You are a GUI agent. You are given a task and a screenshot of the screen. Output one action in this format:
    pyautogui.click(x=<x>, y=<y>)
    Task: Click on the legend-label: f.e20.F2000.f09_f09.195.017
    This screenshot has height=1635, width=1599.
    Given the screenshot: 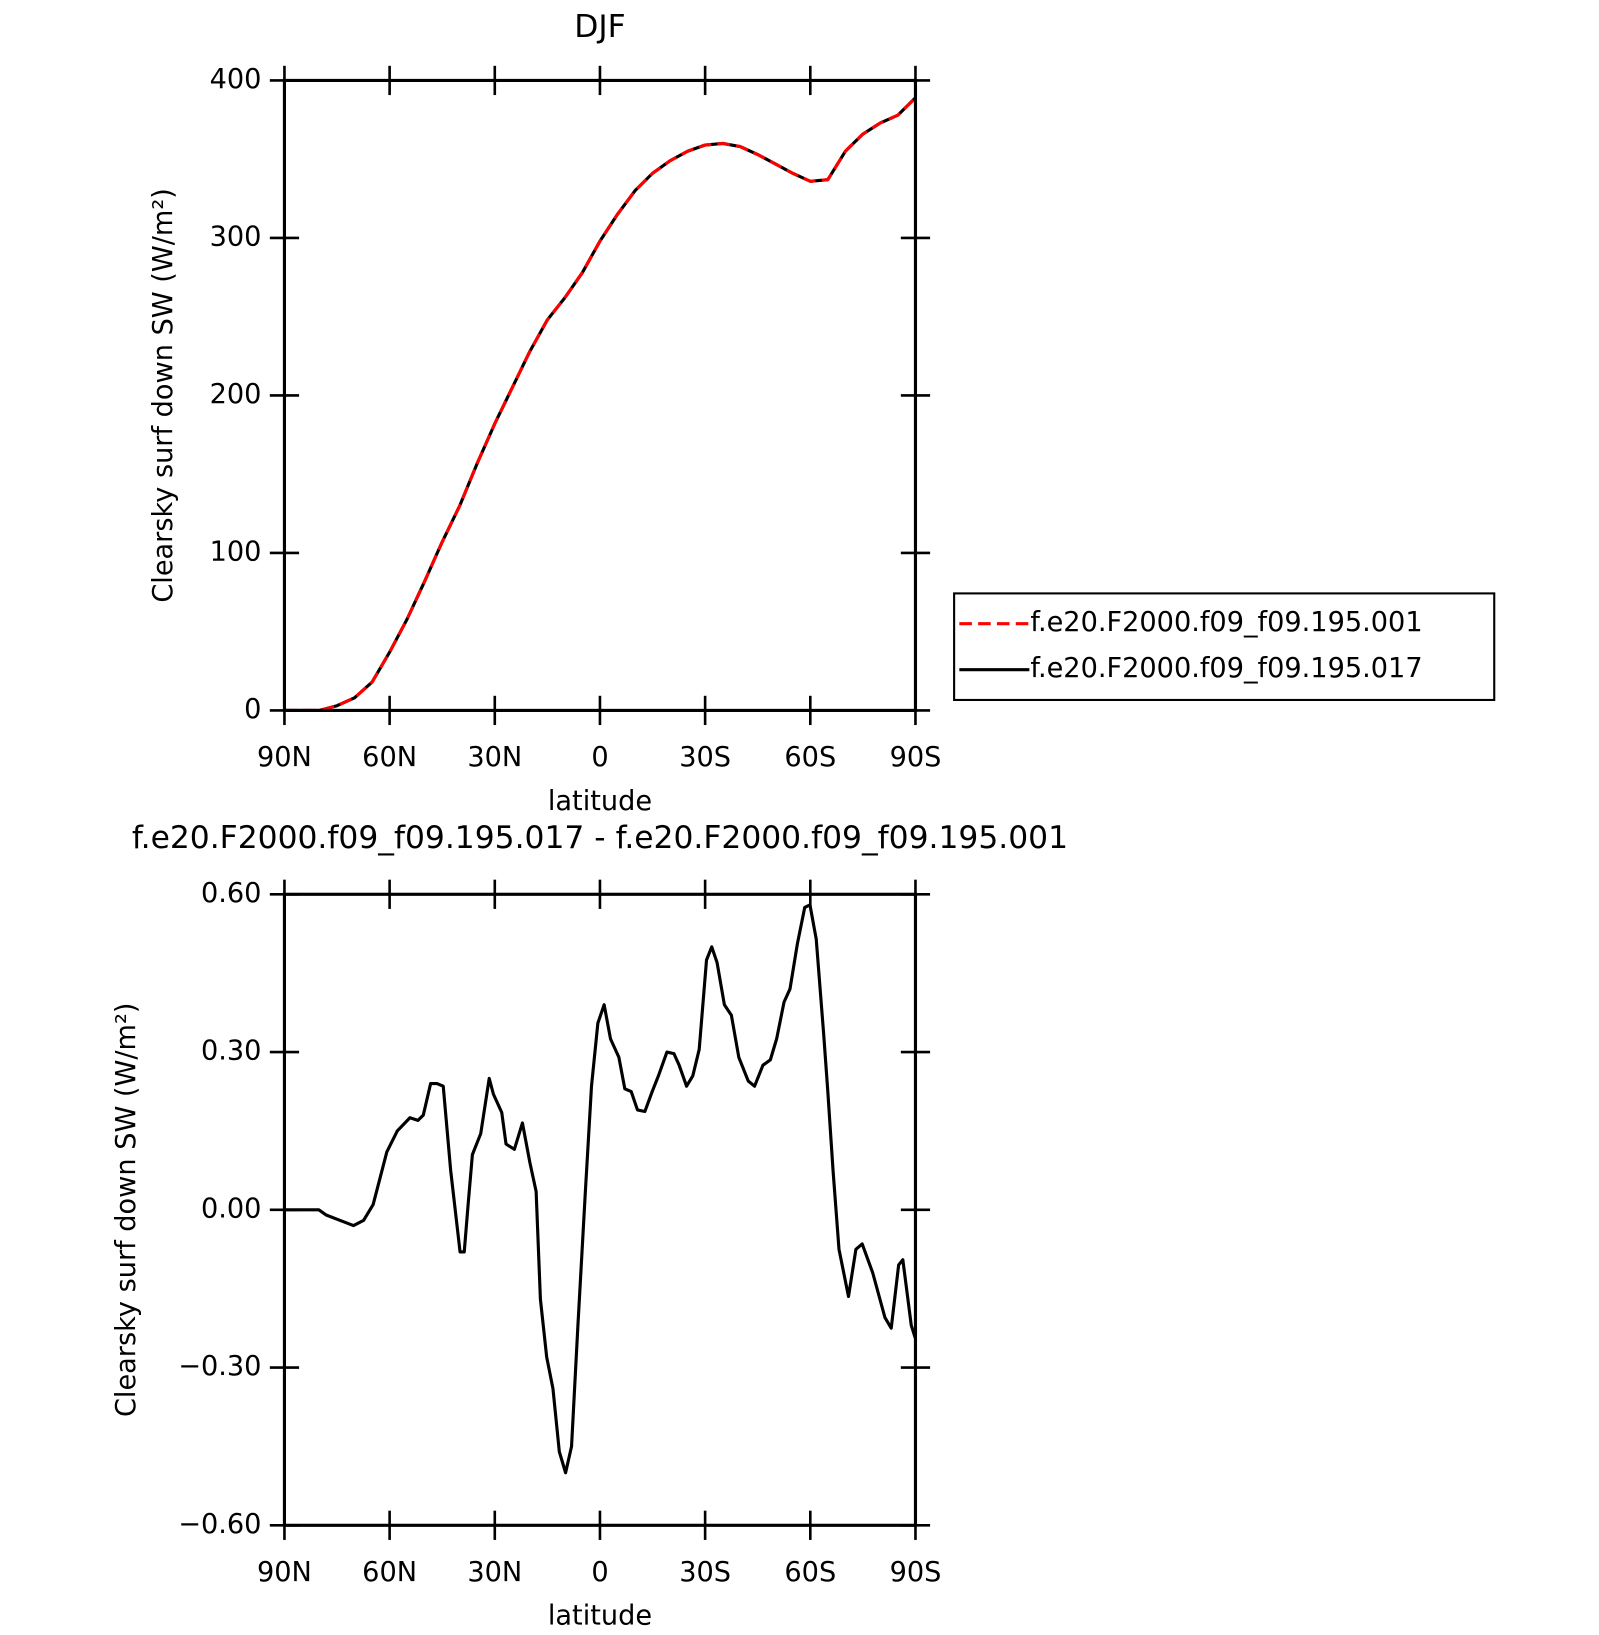 What is the action you would take?
    pyautogui.click(x=1226, y=668)
    